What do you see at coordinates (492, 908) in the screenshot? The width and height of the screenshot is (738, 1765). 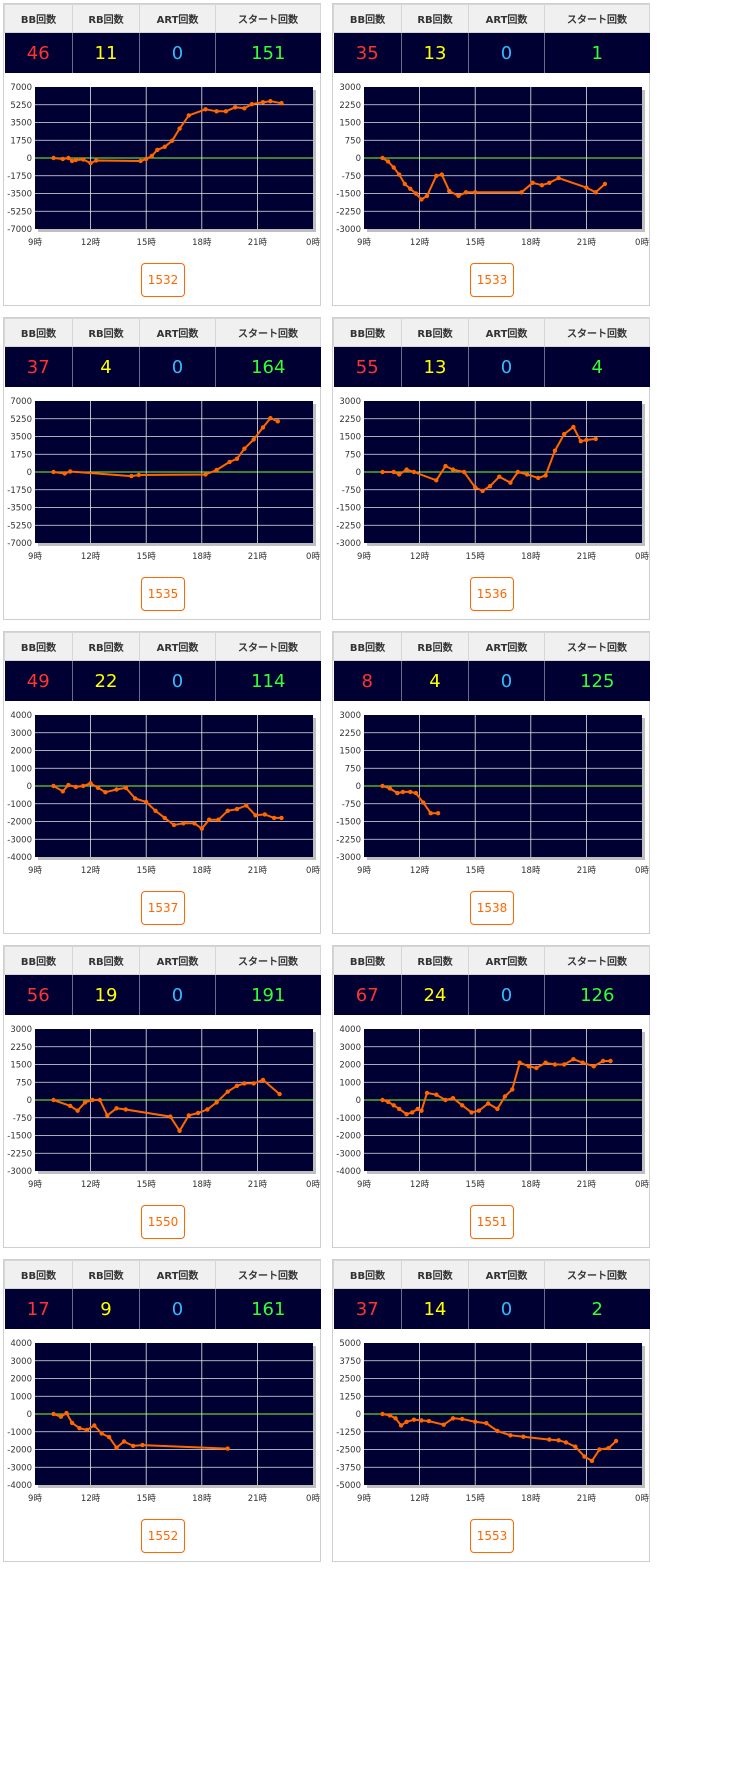 I see `machine-number-button: 1538` at bounding box center [492, 908].